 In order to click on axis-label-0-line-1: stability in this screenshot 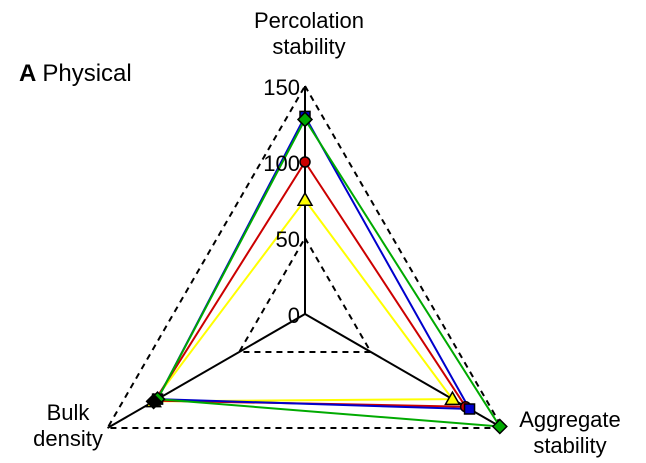, I will do `click(308, 46)`.